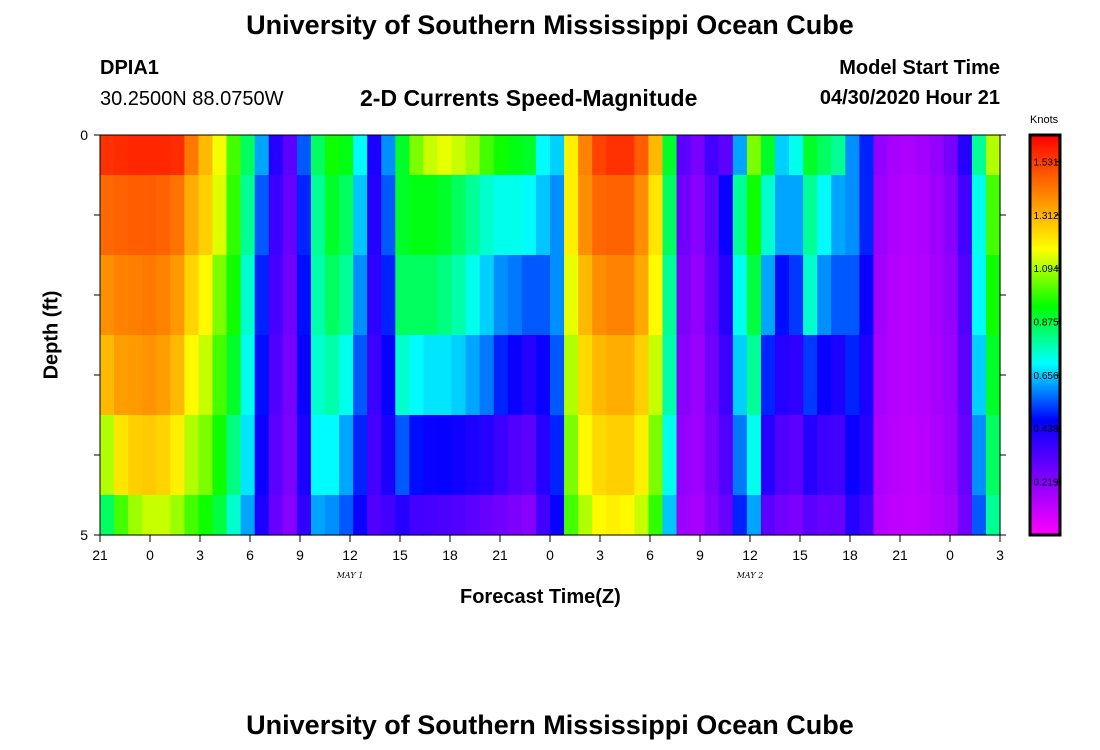 Image resolution: width=1100 pixels, height=750 pixels. What do you see at coordinates (1045, 269) in the screenshot?
I see `colorbar-tick-label: 1.094` at bounding box center [1045, 269].